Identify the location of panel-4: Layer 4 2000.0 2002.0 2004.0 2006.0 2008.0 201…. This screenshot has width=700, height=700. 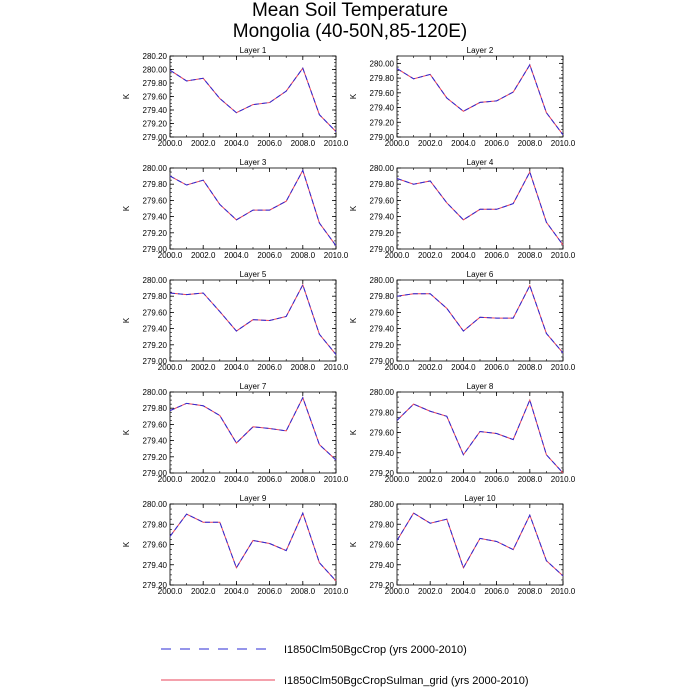
(462, 209).